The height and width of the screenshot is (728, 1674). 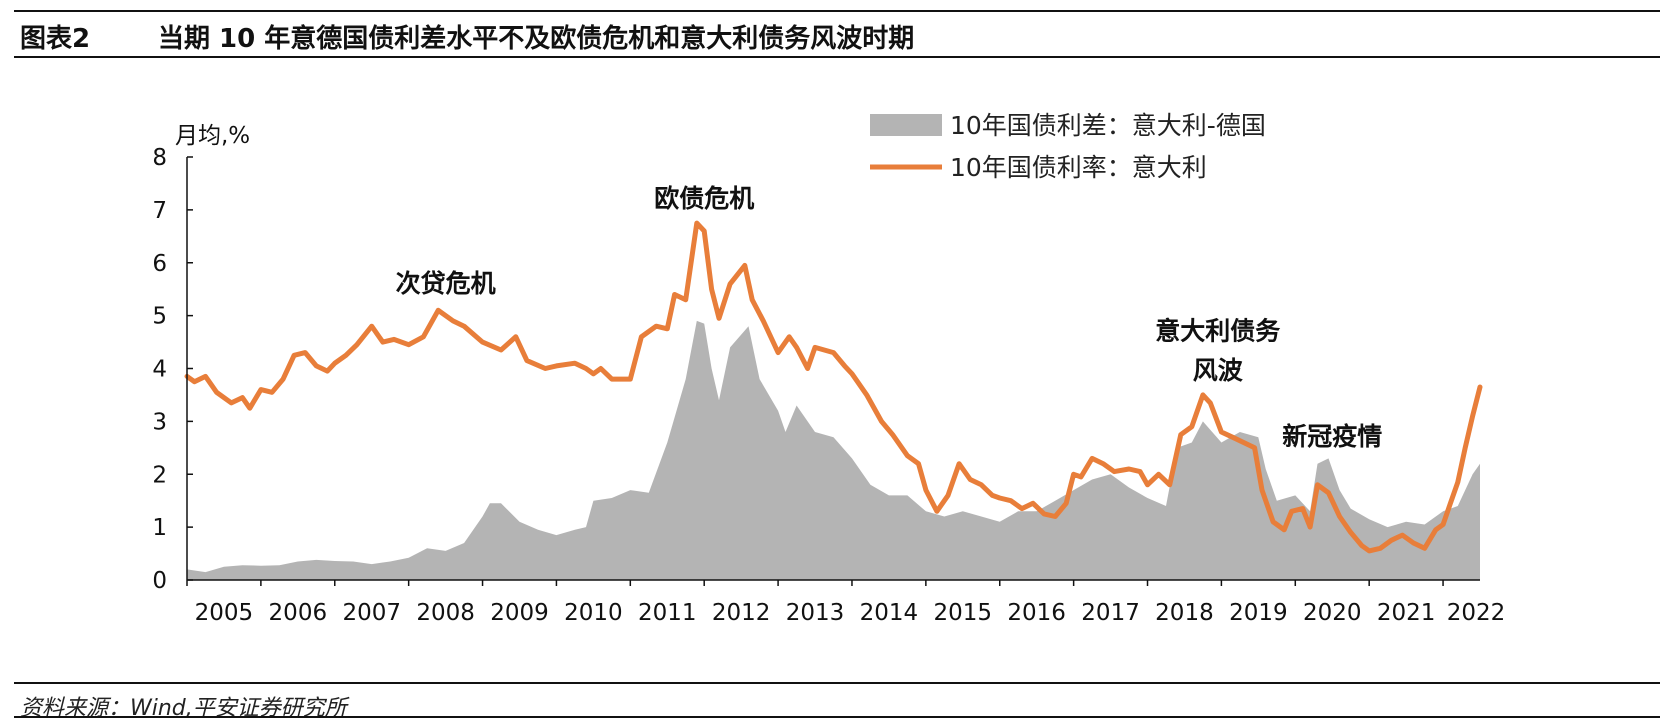 I want to click on legend-label: 10年国债利率：意大利, so click(x=1078, y=167).